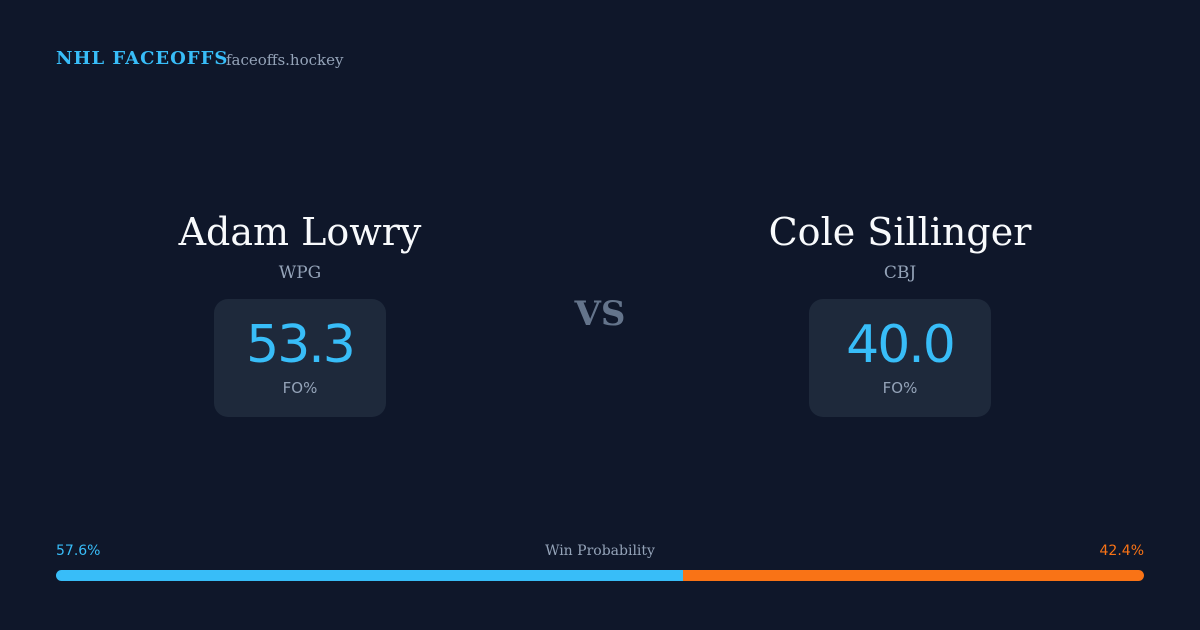 This screenshot has width=1200, height=630. Describe the element at coordinates (300, 273) in the screenshot. I see `team: WPG` at that location.